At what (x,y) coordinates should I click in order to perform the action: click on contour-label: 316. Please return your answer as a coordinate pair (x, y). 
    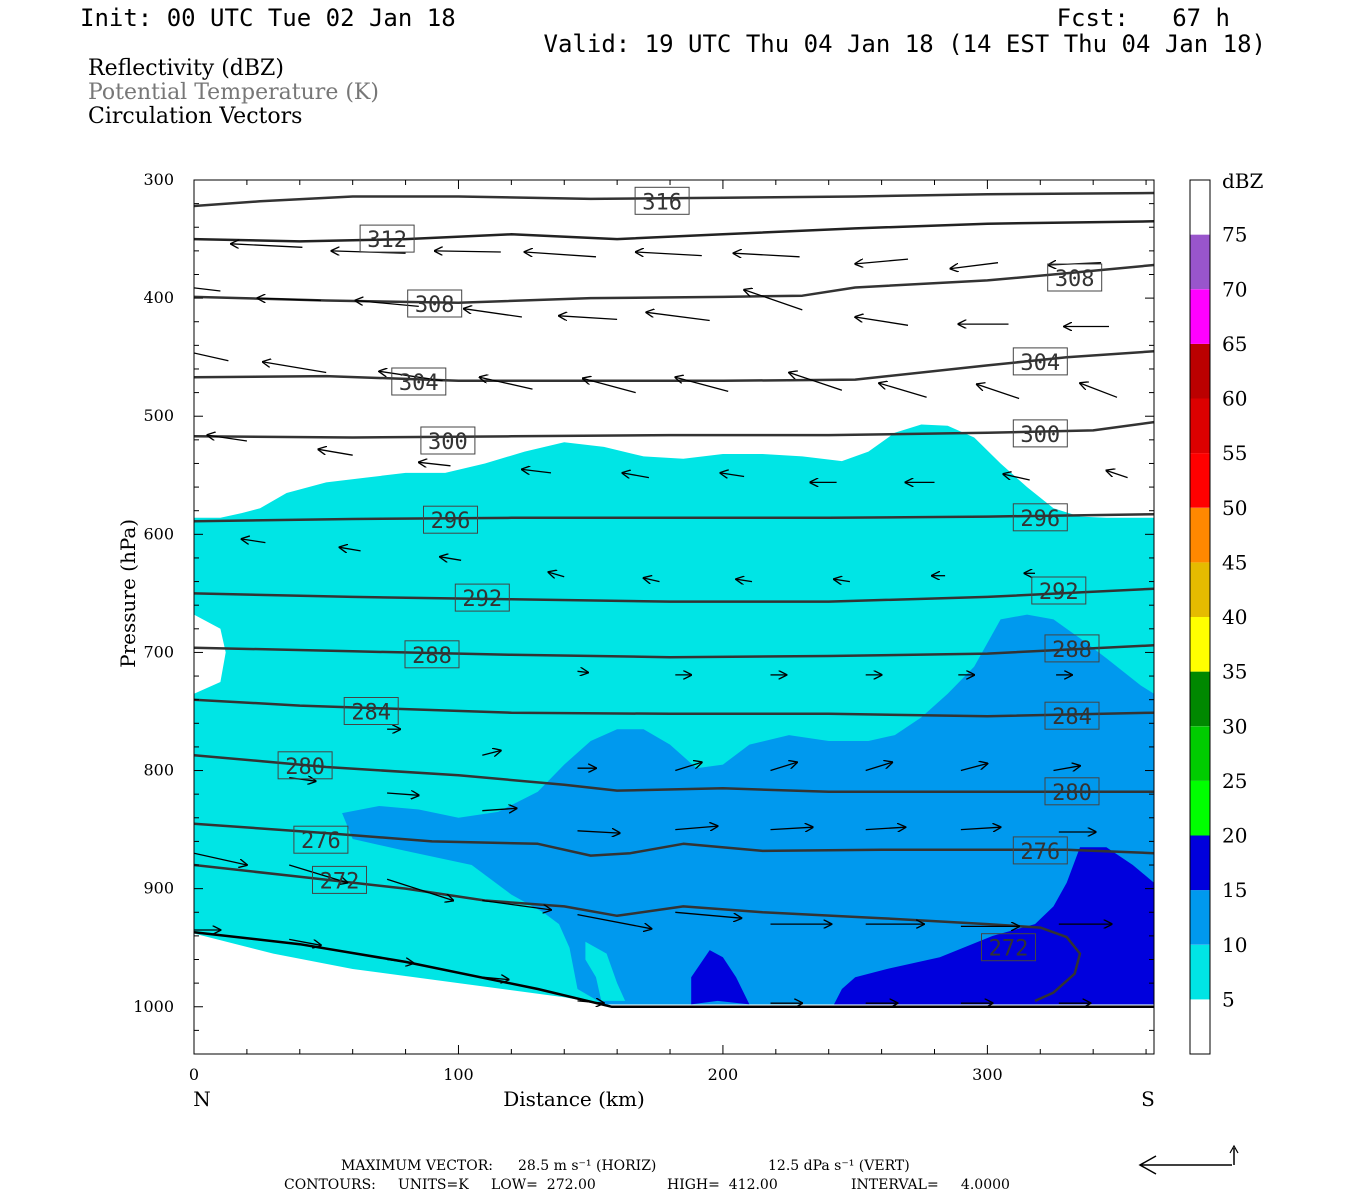
    Looking at the image, I should click on (662, 200).